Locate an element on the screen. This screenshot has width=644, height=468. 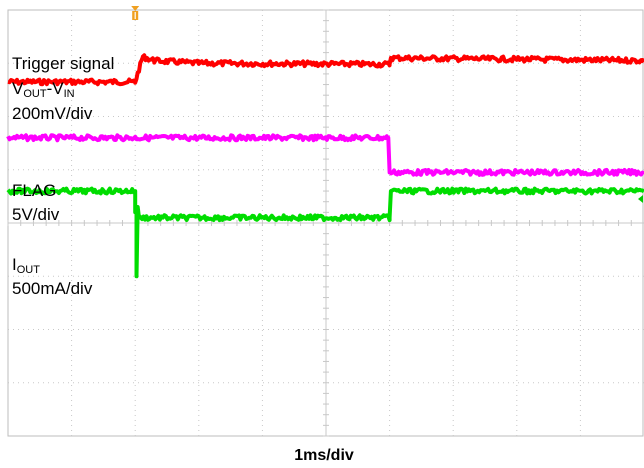
x-axis-label: 1ms/div is located at coordinates (324, 455).